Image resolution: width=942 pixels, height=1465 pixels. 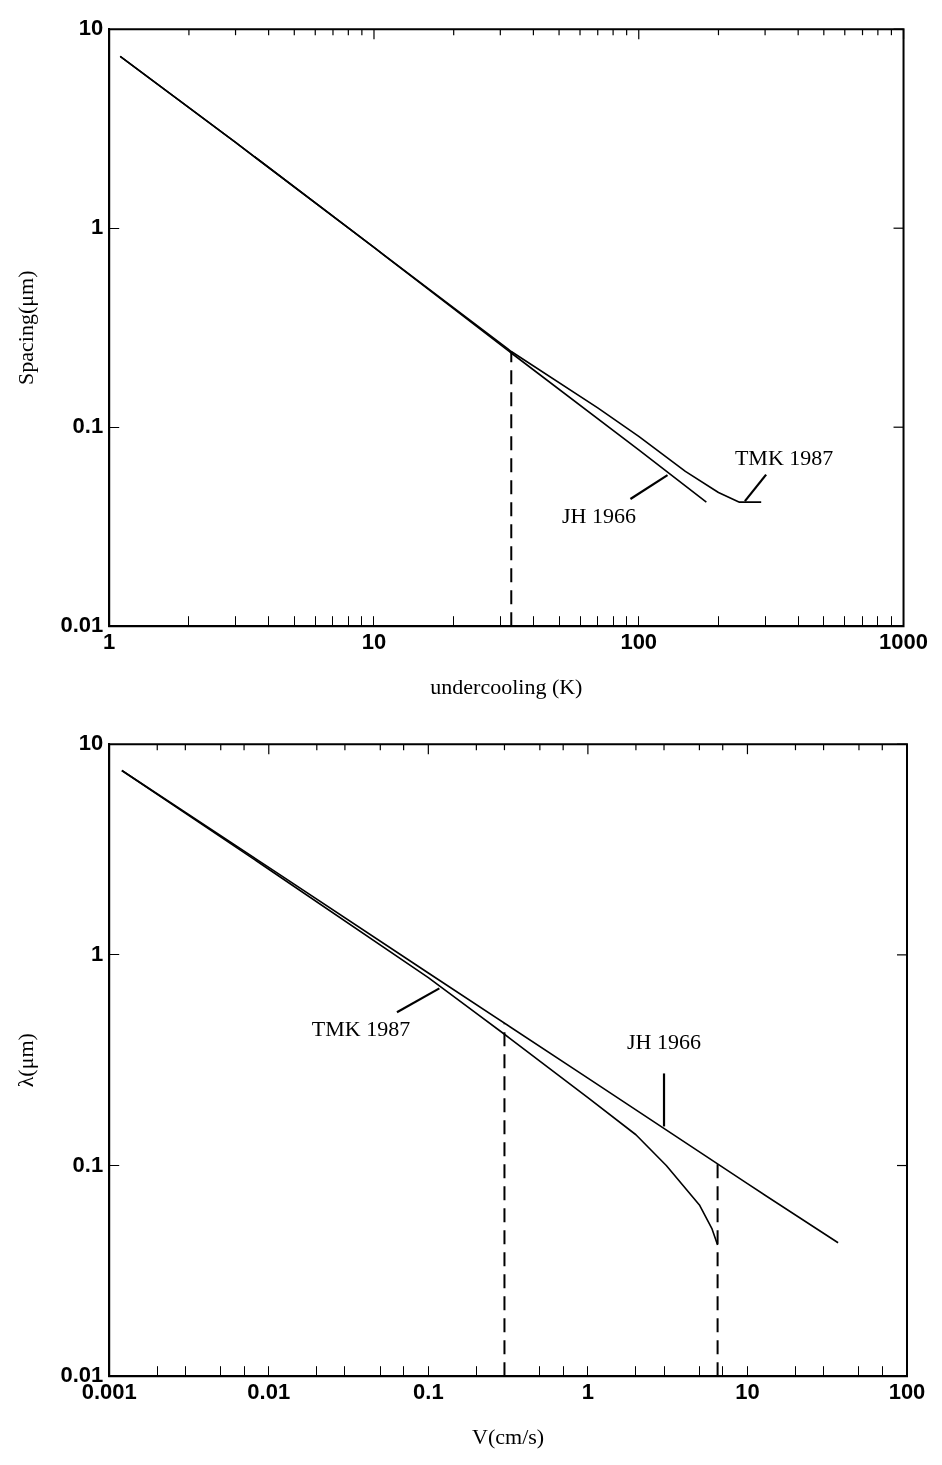 What do you see at coordinates (904, 642) in the screenshot?
I see `x-tick-label: 1000` at bounding box center [904, 642].